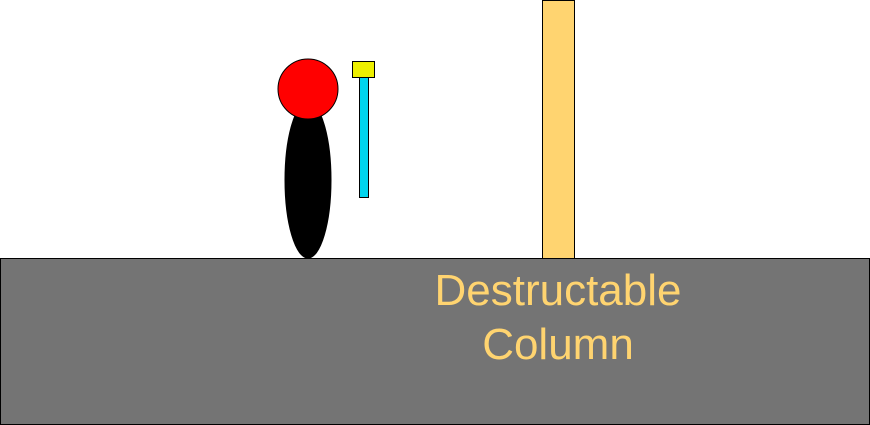  I want to click on player-character, so click(308, 158).